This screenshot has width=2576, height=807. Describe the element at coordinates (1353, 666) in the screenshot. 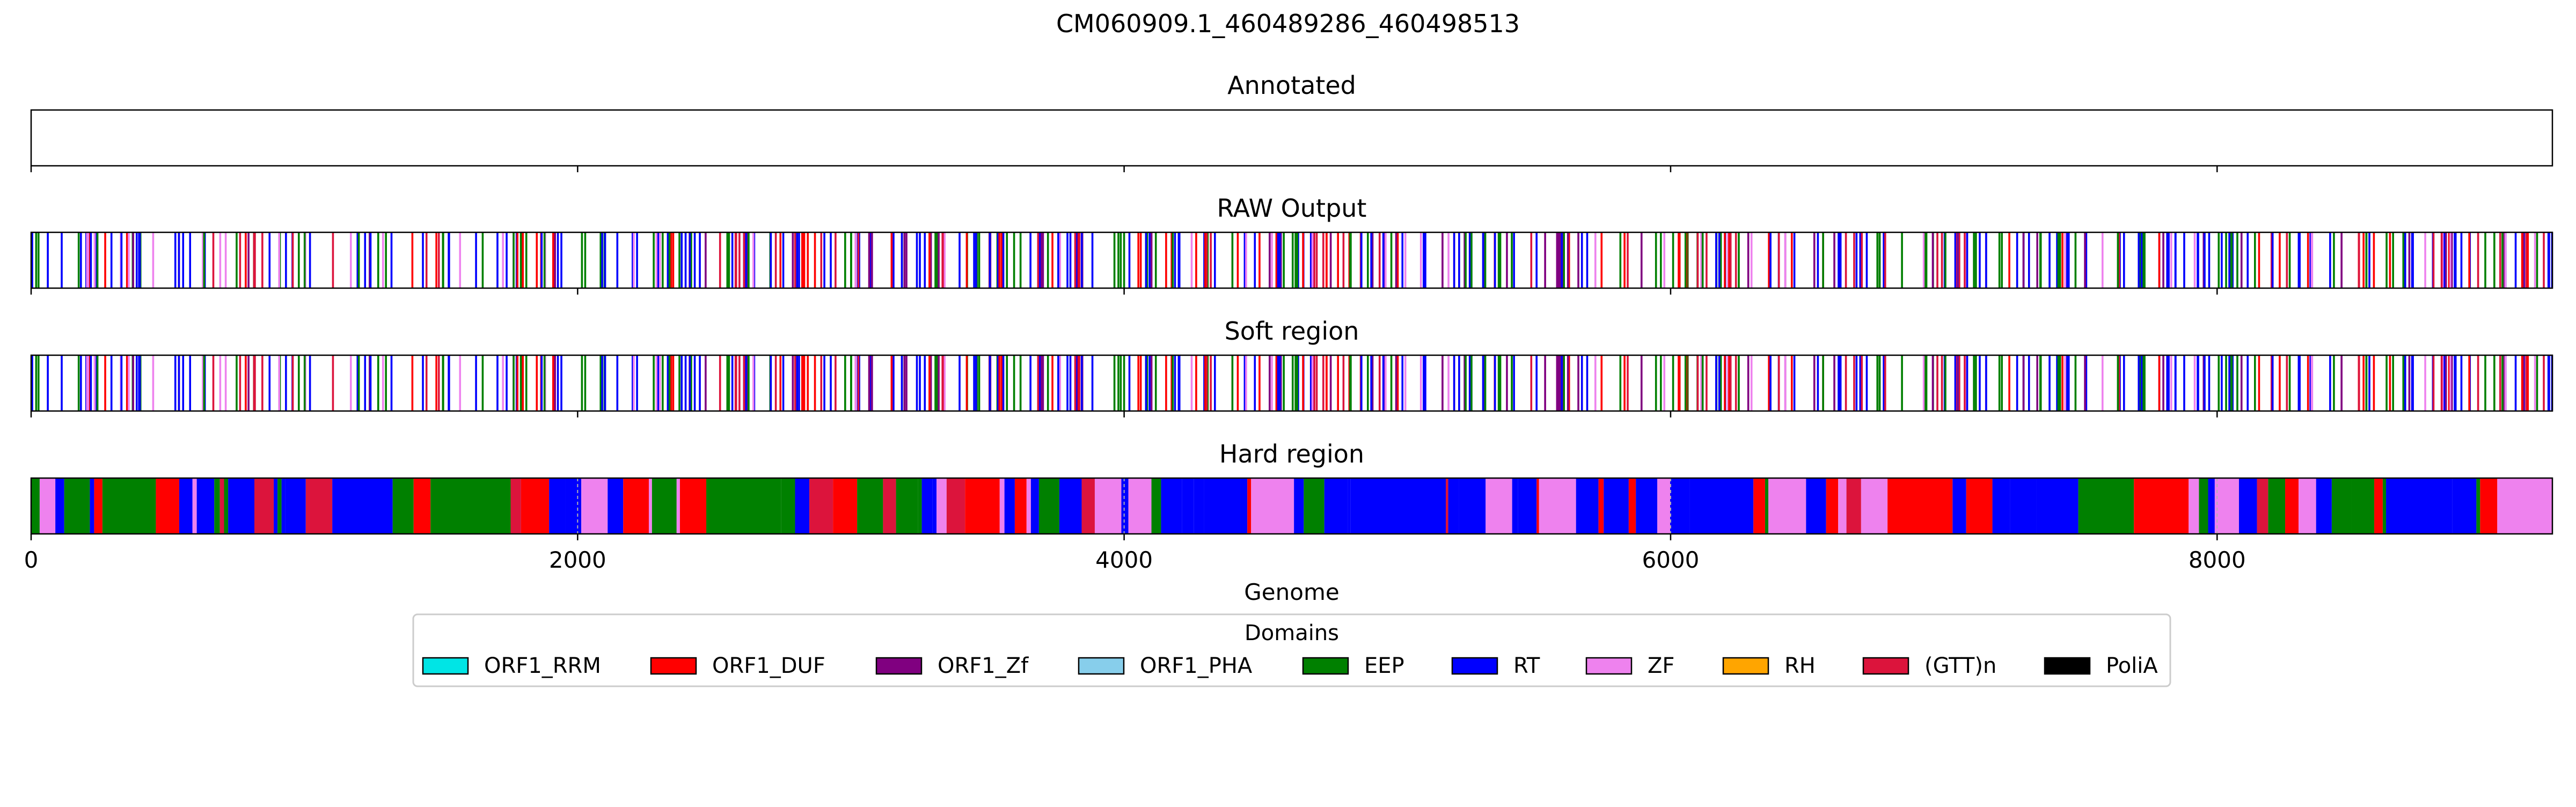

I see `legend-item: EEP` at that location.